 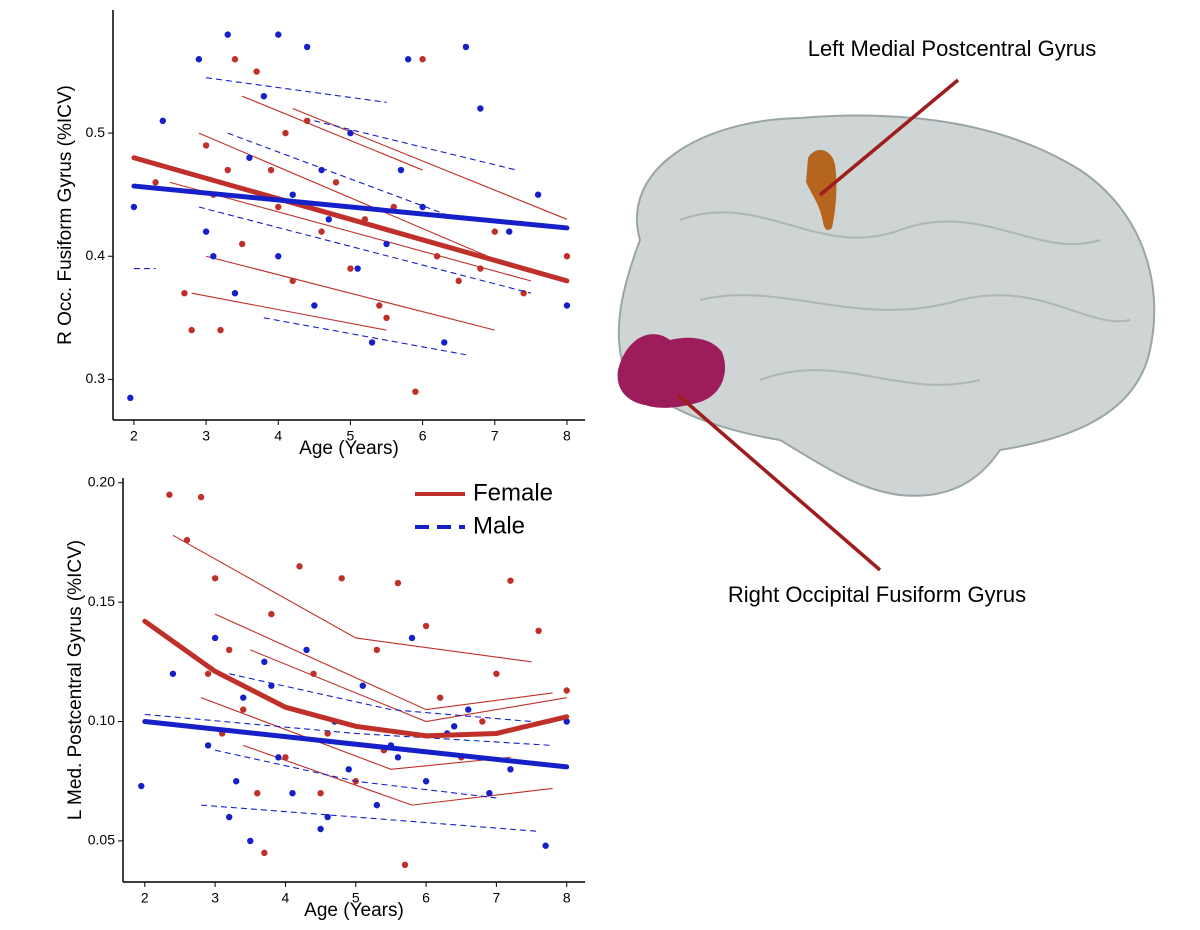 I want to click on y-tick-label: 0.15, so click(x=101, y=601).